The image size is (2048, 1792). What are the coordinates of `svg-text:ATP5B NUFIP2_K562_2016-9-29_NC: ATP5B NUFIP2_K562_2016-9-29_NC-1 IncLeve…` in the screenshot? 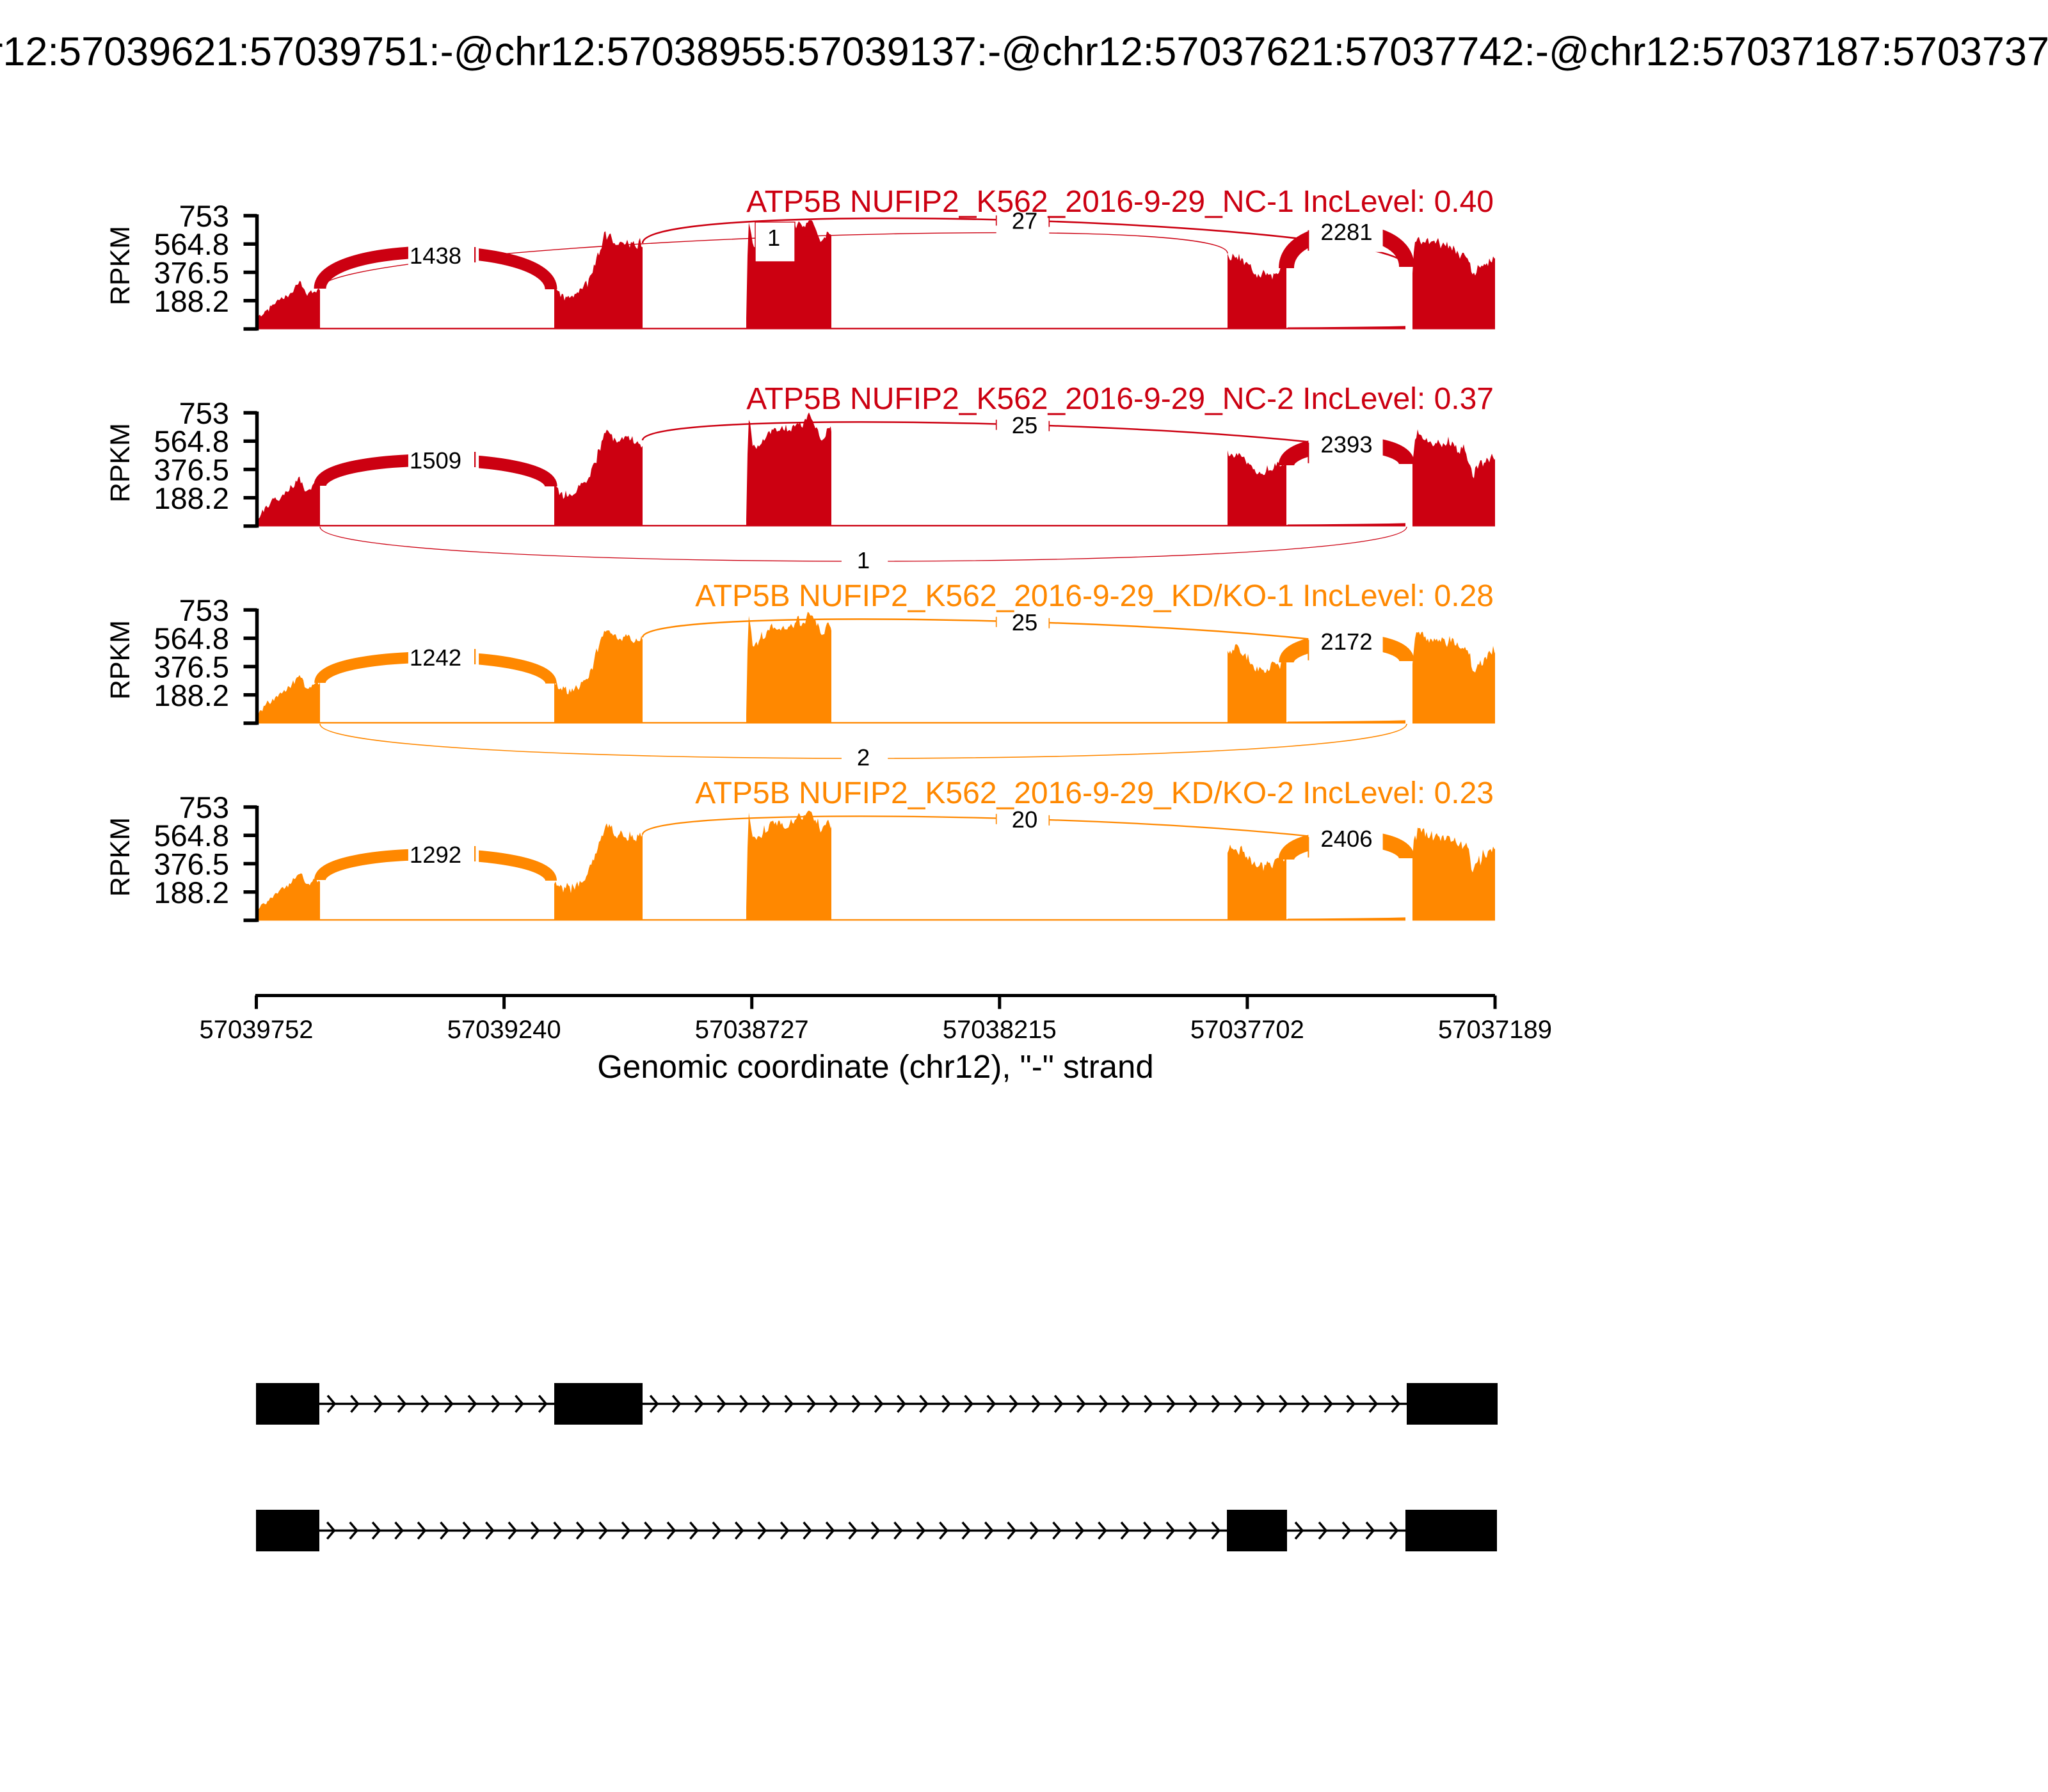 It's located at (1120, 202).